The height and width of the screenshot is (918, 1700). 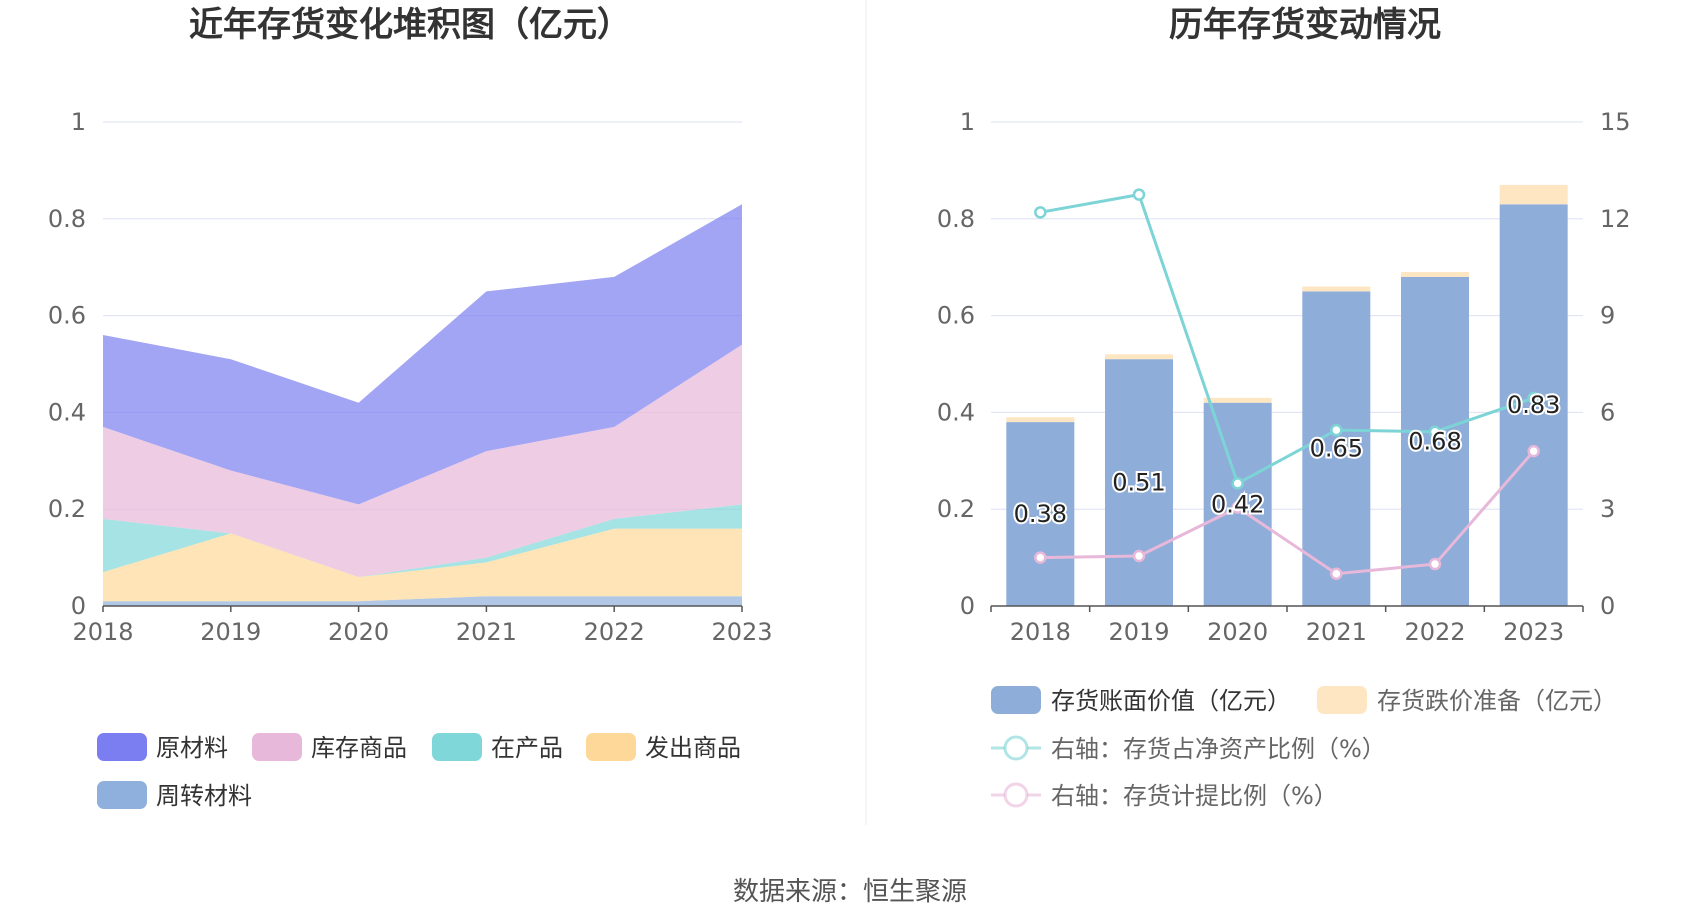 I want to click on right-x-tick-label: 2023, so click(x=1533, y=632).